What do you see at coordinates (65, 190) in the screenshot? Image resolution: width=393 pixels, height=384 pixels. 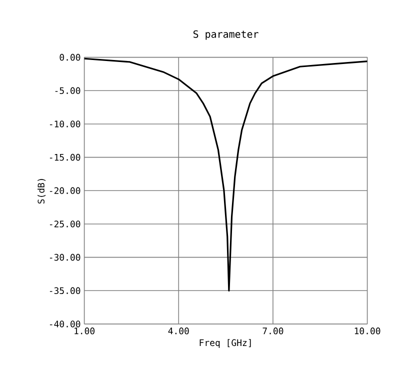 I see `y-tick-label: -20.00` at bounding box center [65, 190].